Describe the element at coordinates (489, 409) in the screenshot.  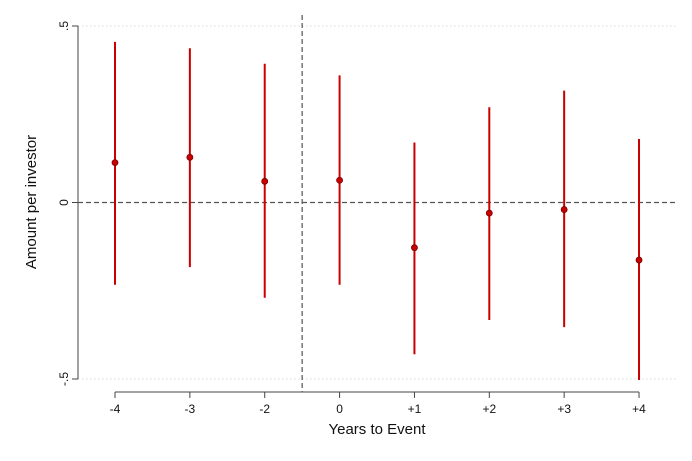
I see `x-tick-label: +2` at that location.